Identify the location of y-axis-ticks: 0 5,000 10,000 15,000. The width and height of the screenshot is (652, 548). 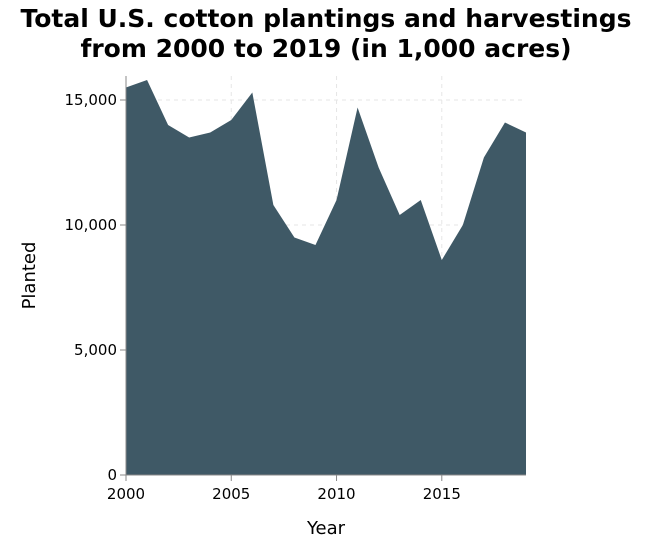
(96, 287).